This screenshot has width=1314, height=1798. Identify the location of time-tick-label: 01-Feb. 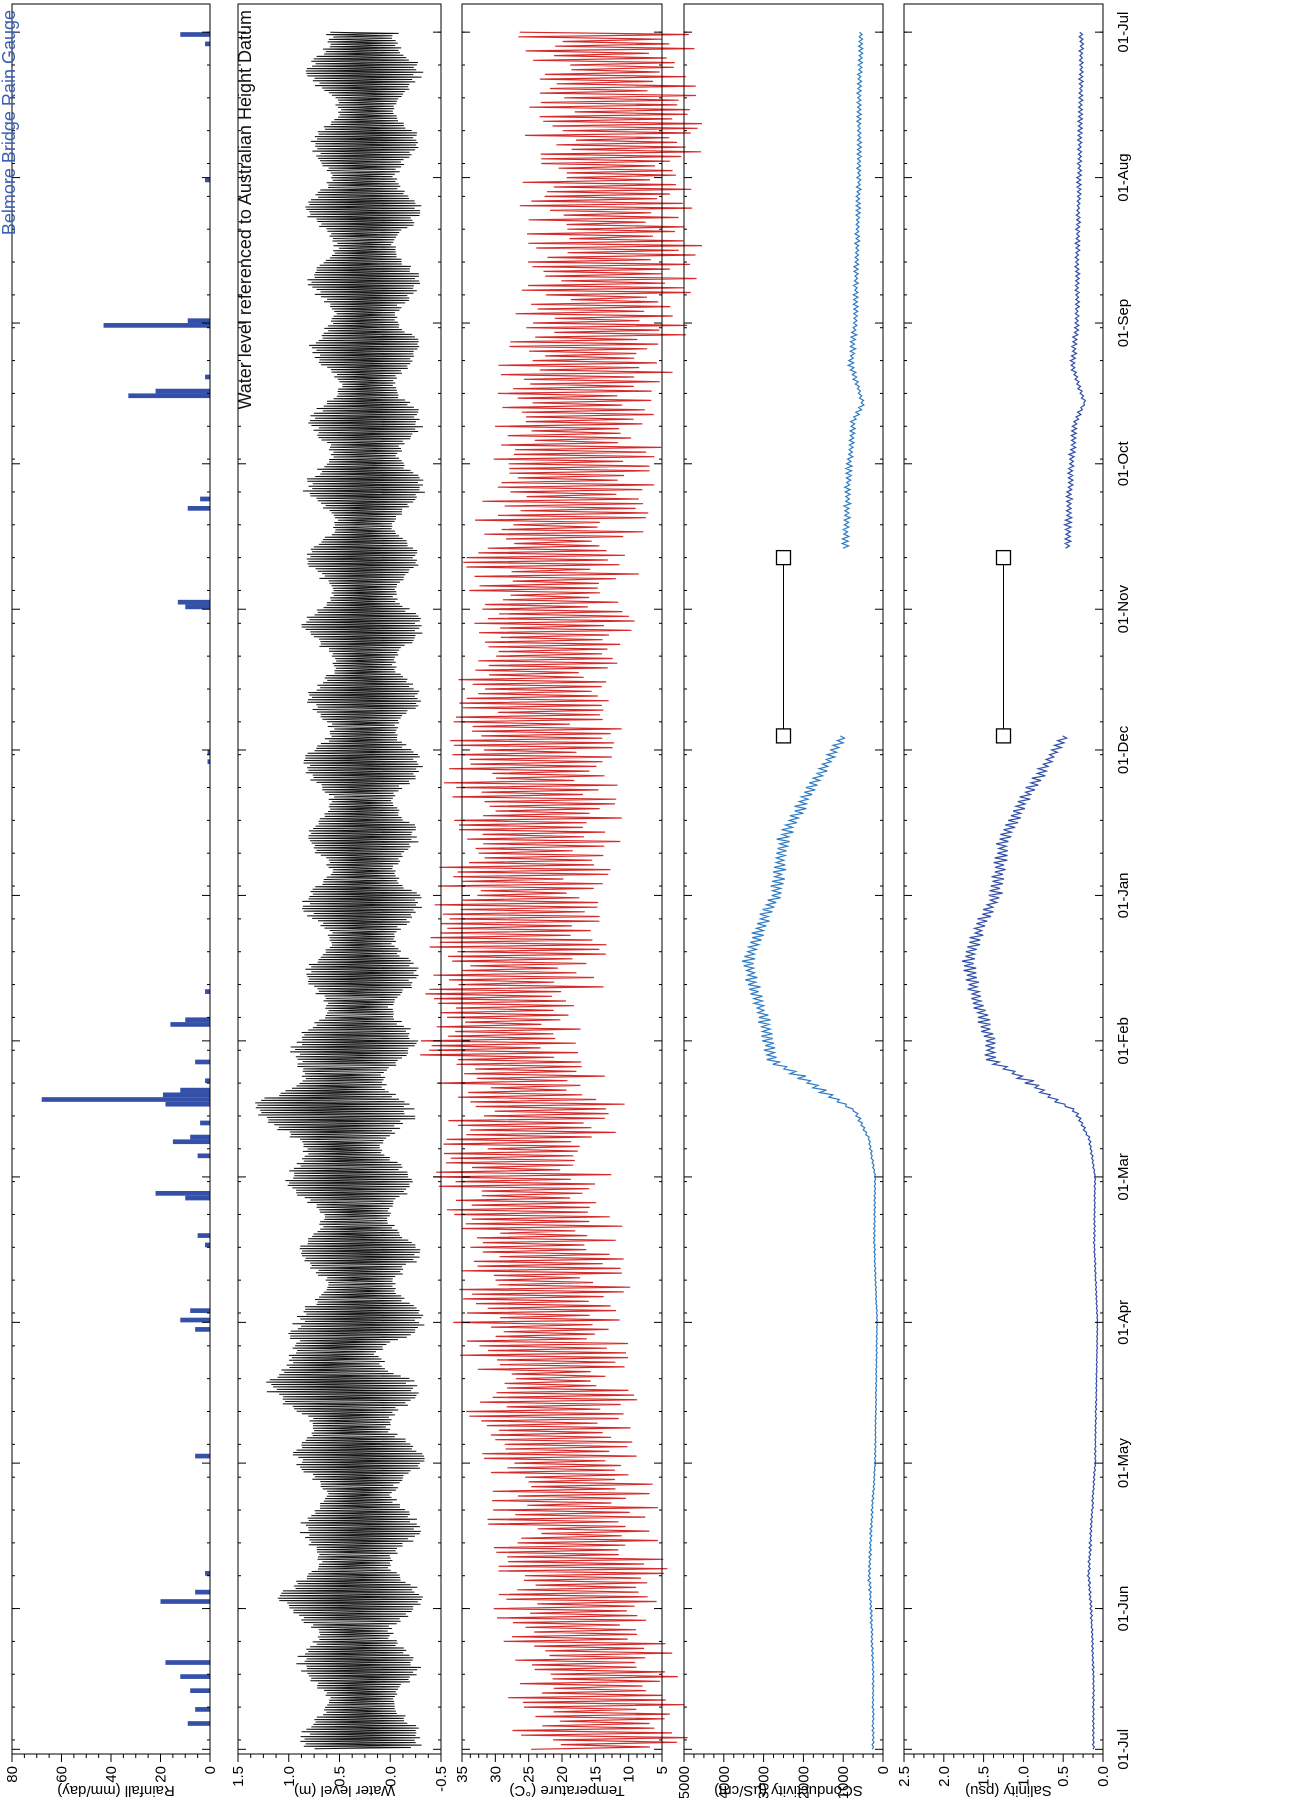
(1123, 1041).